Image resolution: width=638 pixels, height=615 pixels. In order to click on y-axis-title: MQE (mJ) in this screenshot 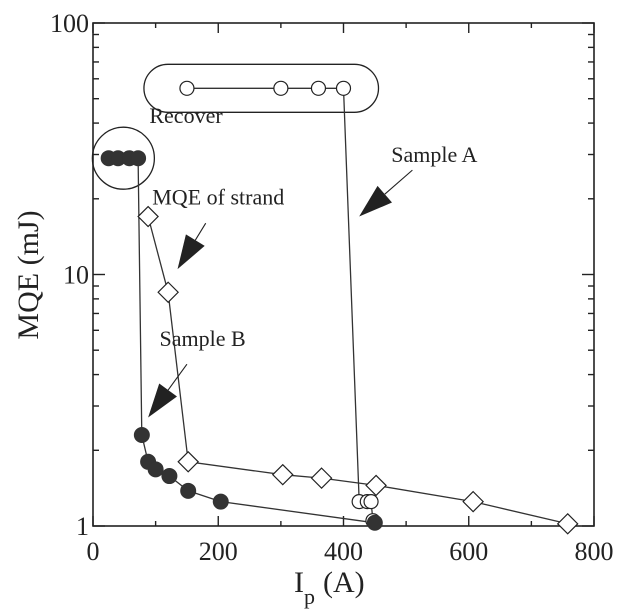, I will do `click(28, 274)`.